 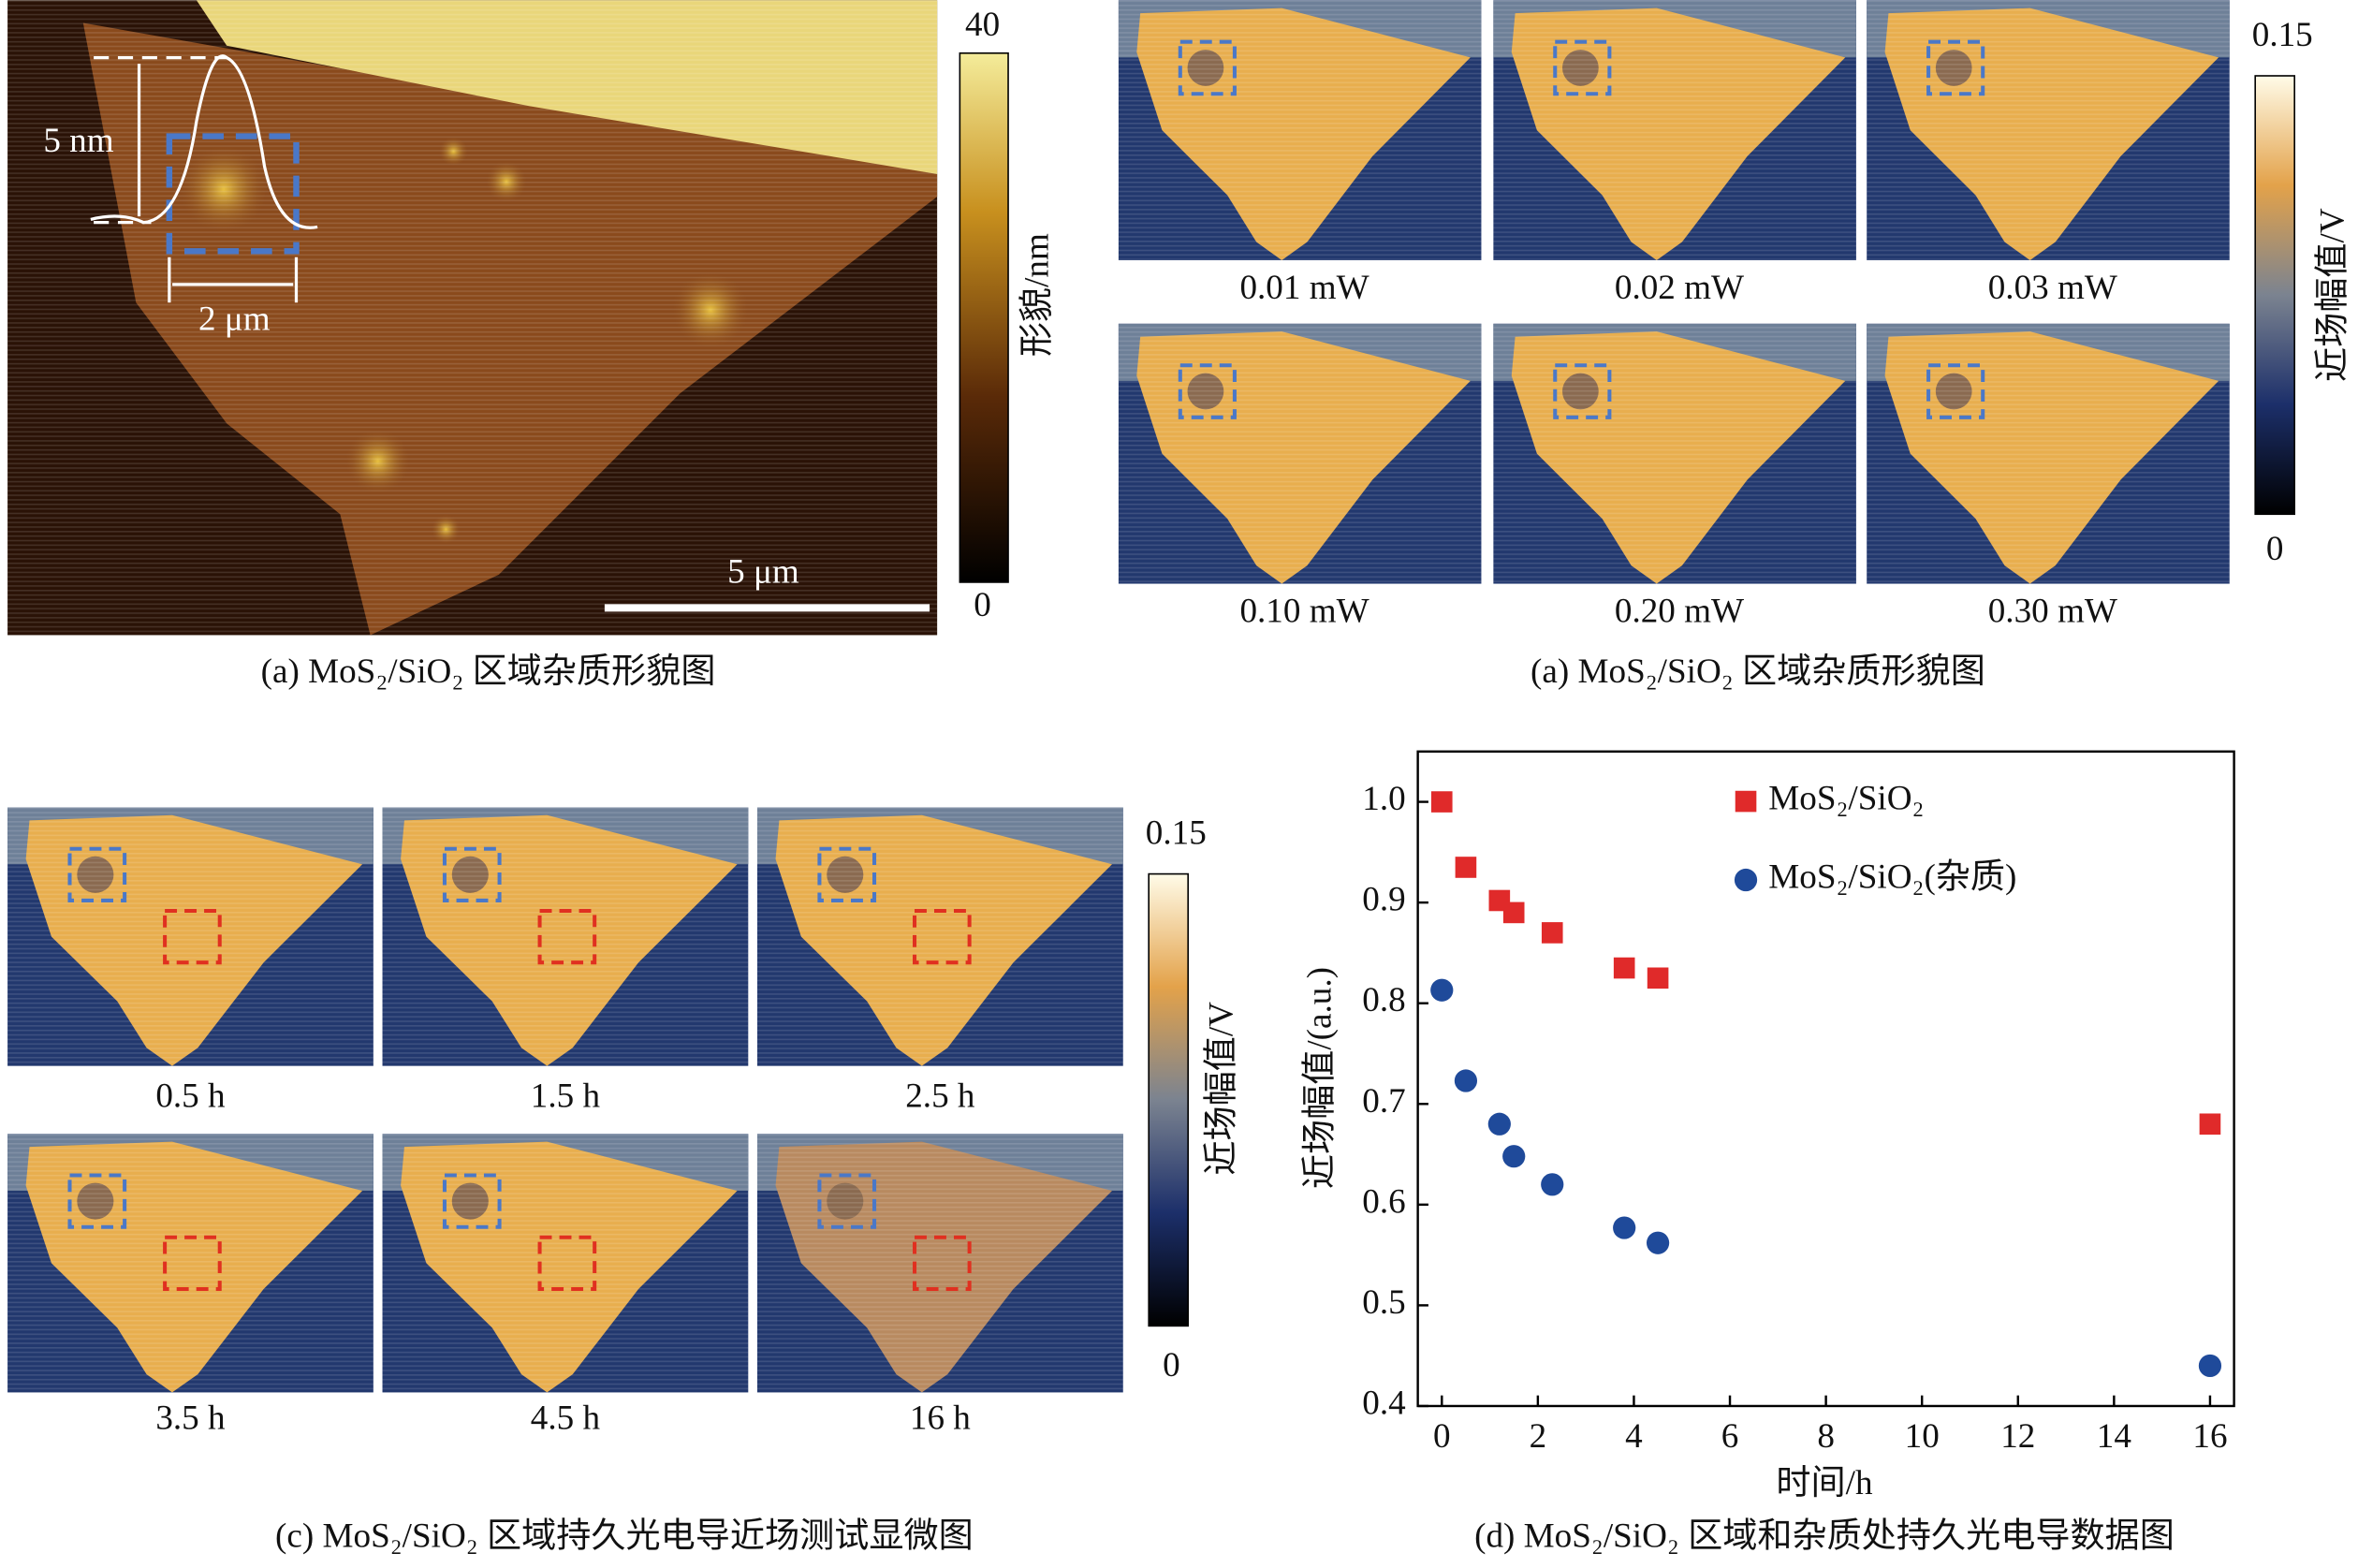 What do you see at coordinates (566, 1097) in the screenshot?
I see `image-label: 1.5 h` at bounding box center [566, 1097].